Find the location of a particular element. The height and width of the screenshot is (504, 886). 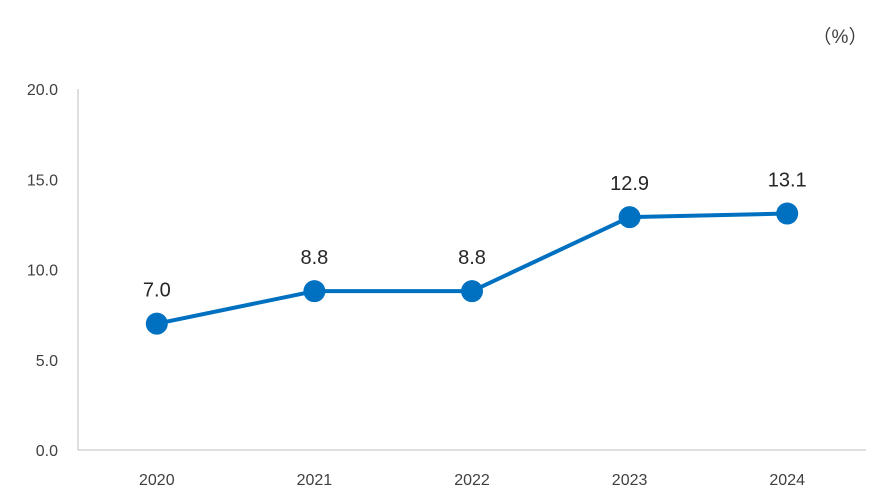

x-tick-label: 2022 is located at coordinates (472, 480).